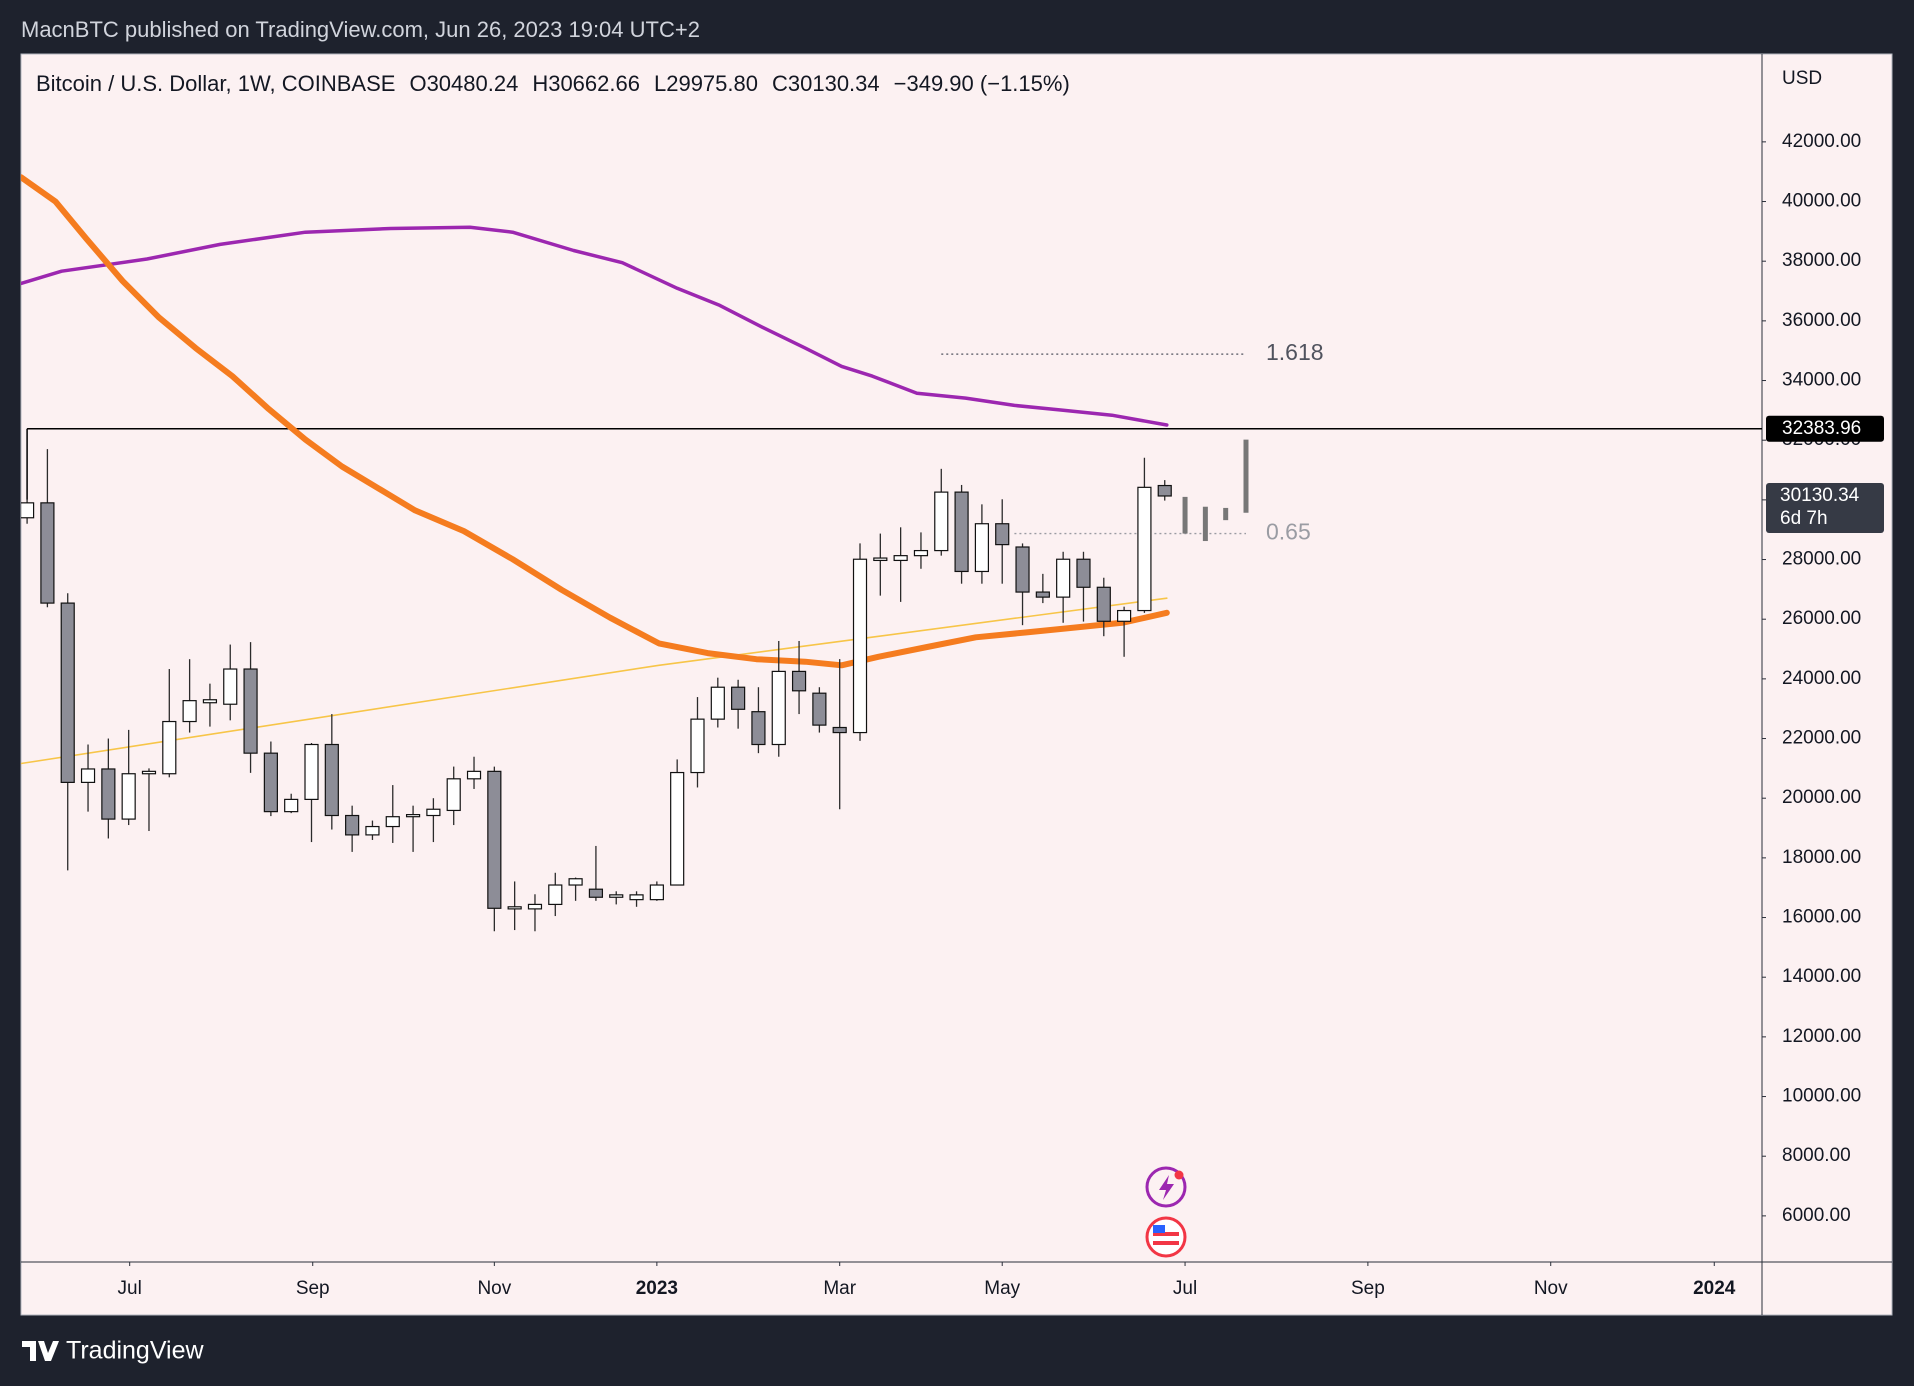 The height and width of the screenshot is (1386, 1914). Describe the element at coordinates (1821, 141) in the screenshot. I see `y-tick-label: 42000.00` at that location.